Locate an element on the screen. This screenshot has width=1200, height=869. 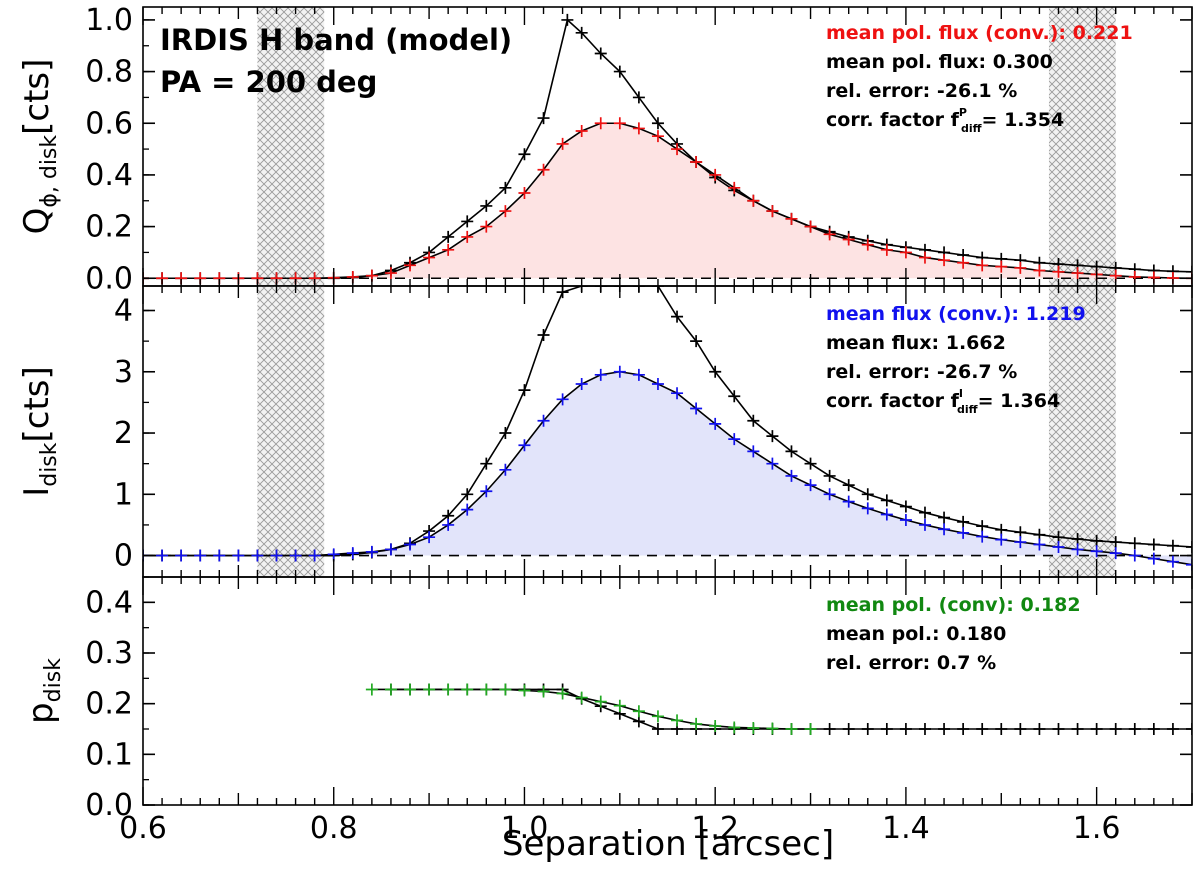
y-tick-label: 0 is located at coordinates (123, 556).